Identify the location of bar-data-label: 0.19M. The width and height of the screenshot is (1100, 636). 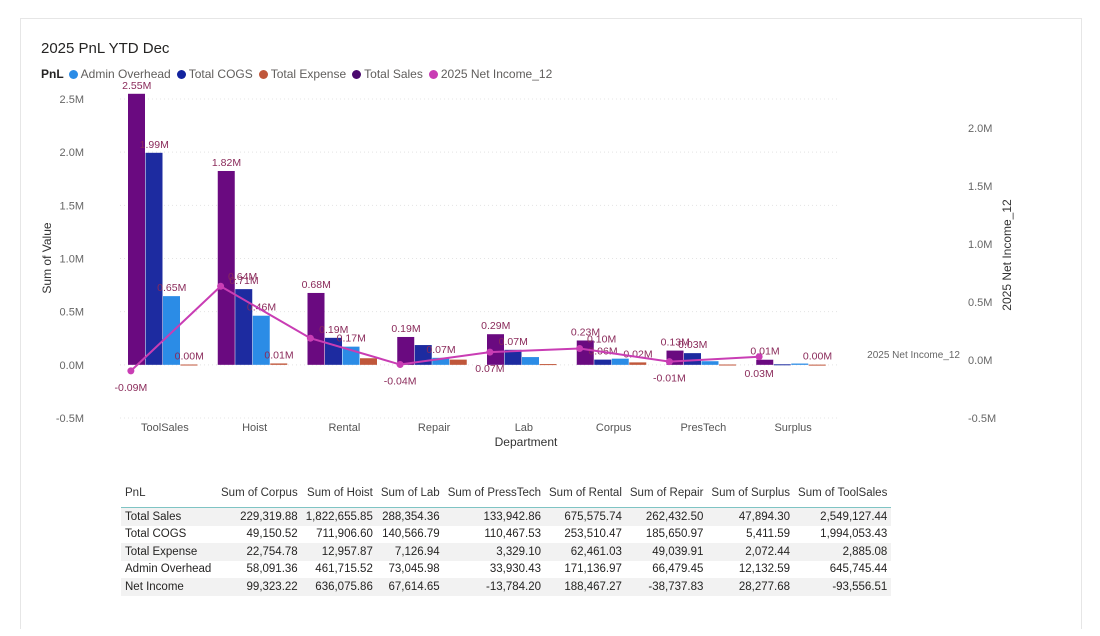
(333, 330).